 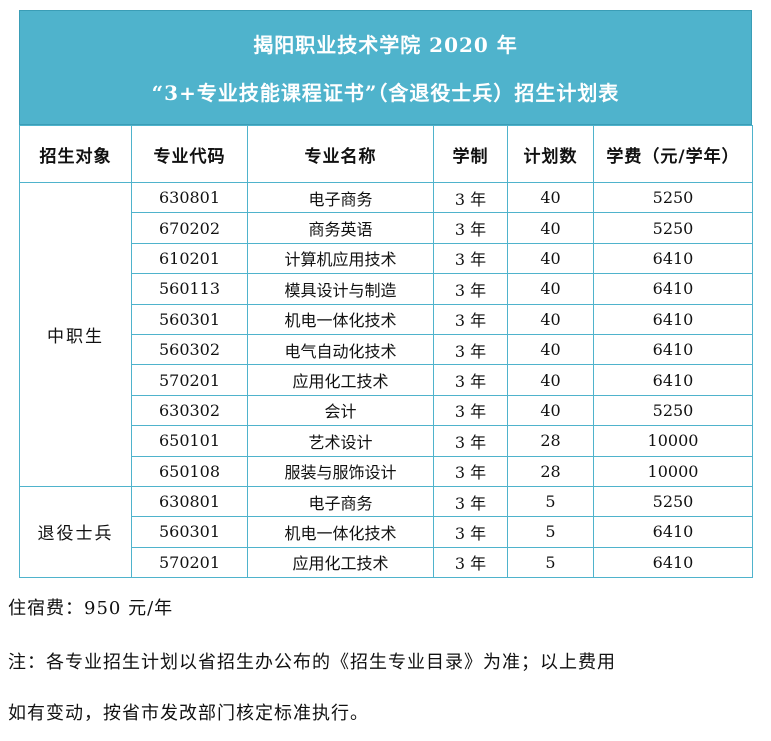 What do you see at coordinates (189, 289) in the screenshot?
I see `major-code-cell: 560113` at bounding box center [189, 289].